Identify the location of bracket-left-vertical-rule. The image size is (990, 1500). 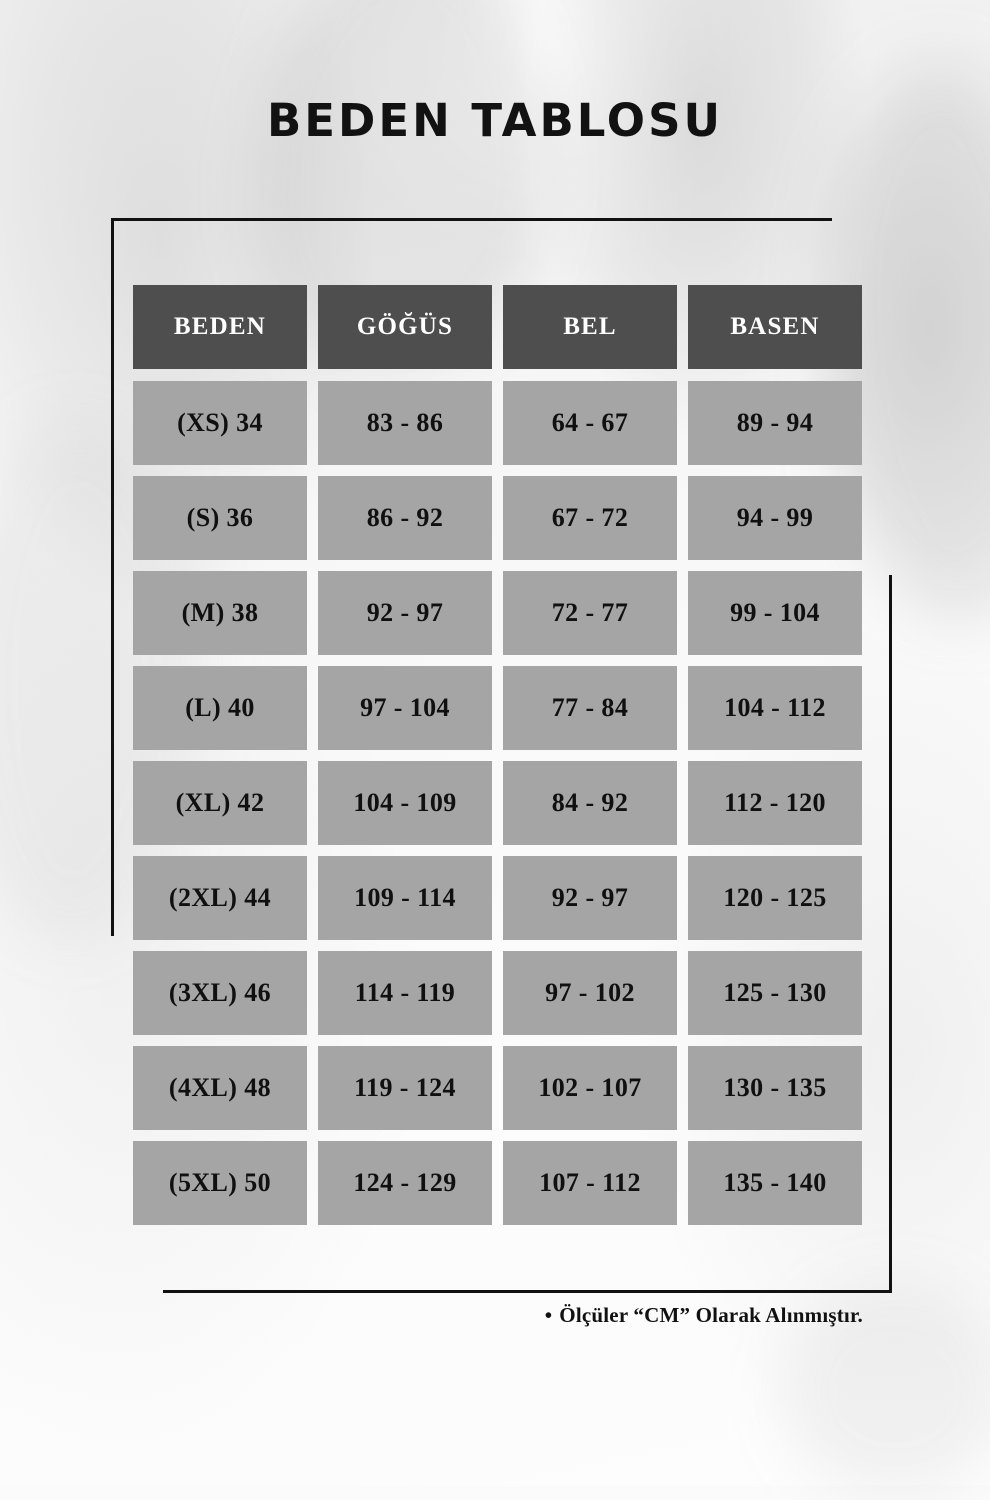
(112, 577).